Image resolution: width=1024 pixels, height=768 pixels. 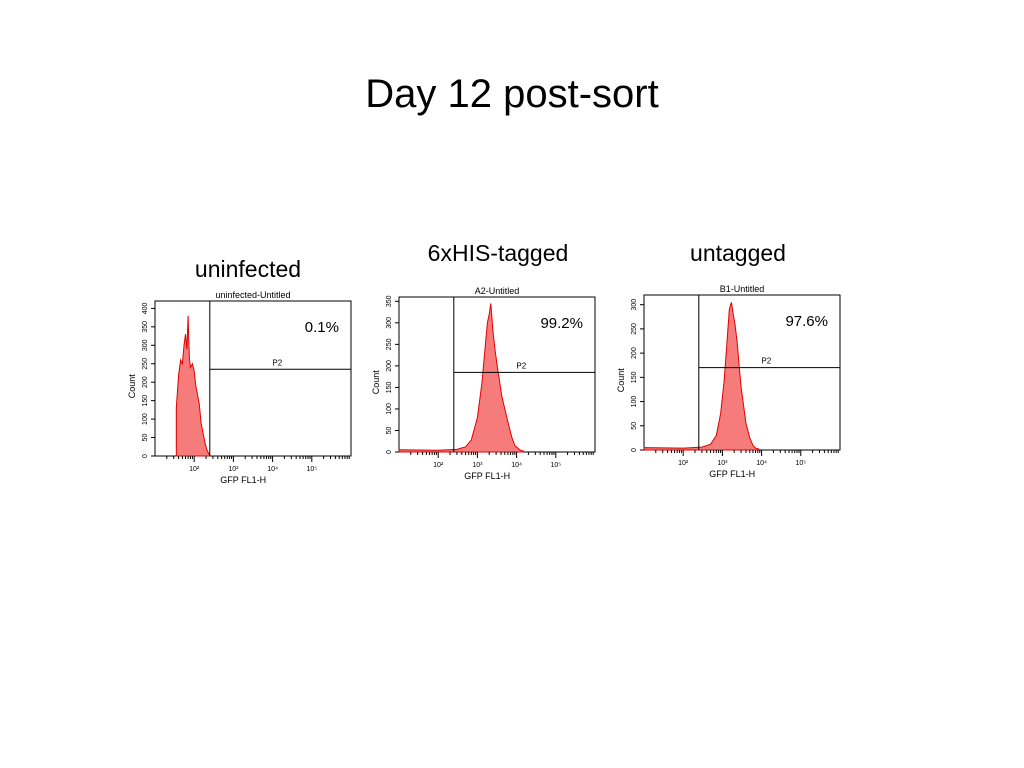 What do you see at coordinates (561, 323) in the screenshot?
I see `percent-label: 99.2%` at bounding box center [561, 323].